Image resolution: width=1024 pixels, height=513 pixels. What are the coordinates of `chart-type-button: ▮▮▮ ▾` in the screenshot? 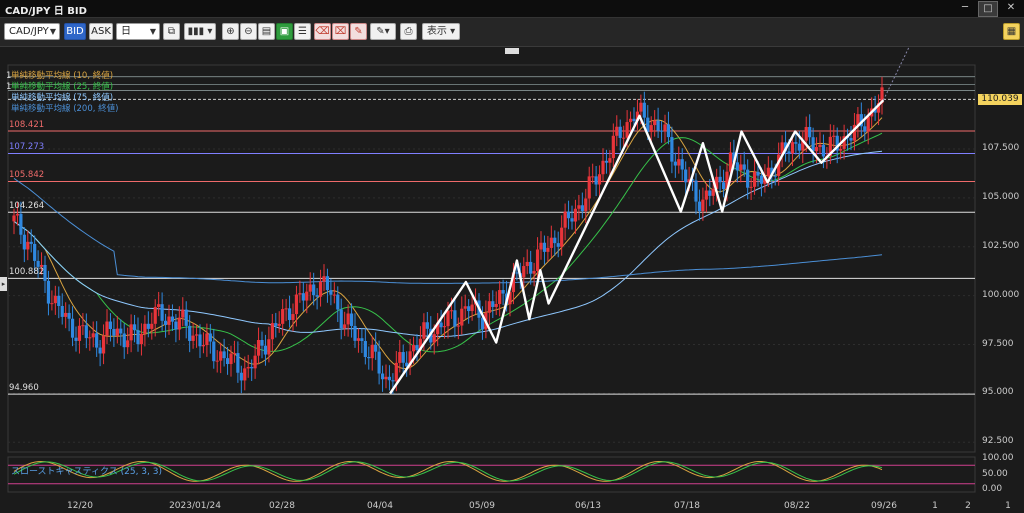 It's located at (200, 31).